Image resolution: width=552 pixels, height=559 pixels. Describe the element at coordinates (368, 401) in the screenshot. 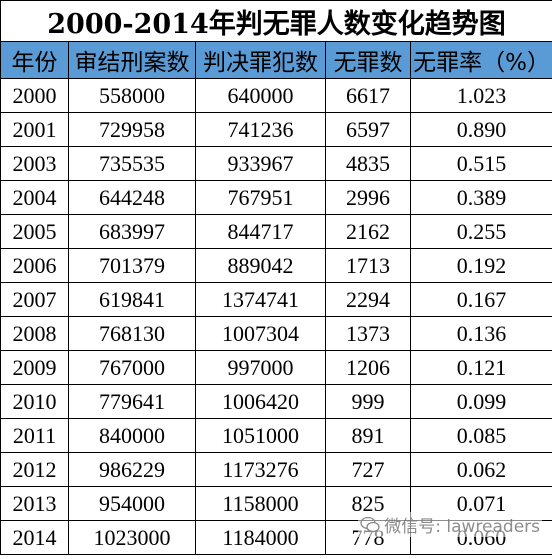

I see `table-cell: 999` at that location.